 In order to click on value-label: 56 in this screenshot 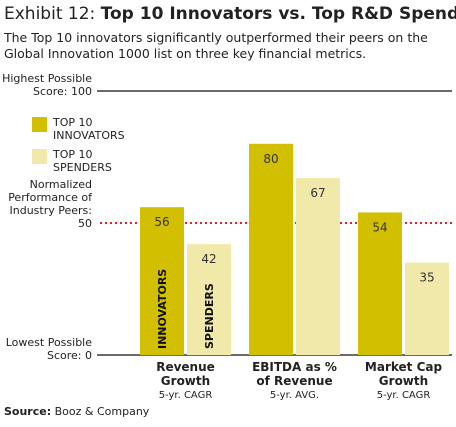, I will do `click(161, 222)`.